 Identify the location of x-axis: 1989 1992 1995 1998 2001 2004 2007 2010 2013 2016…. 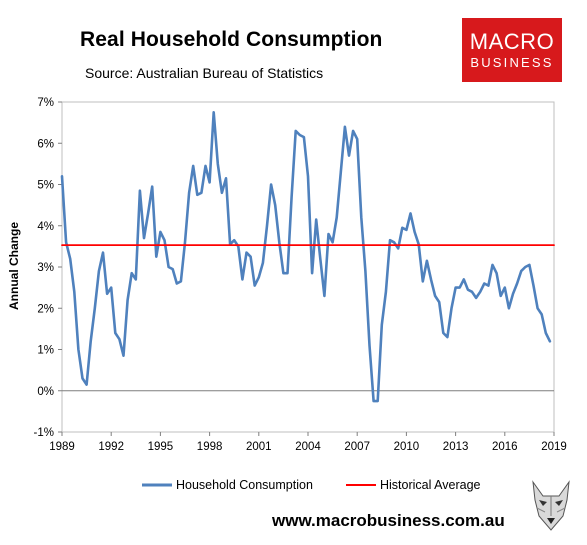
(308, 421).